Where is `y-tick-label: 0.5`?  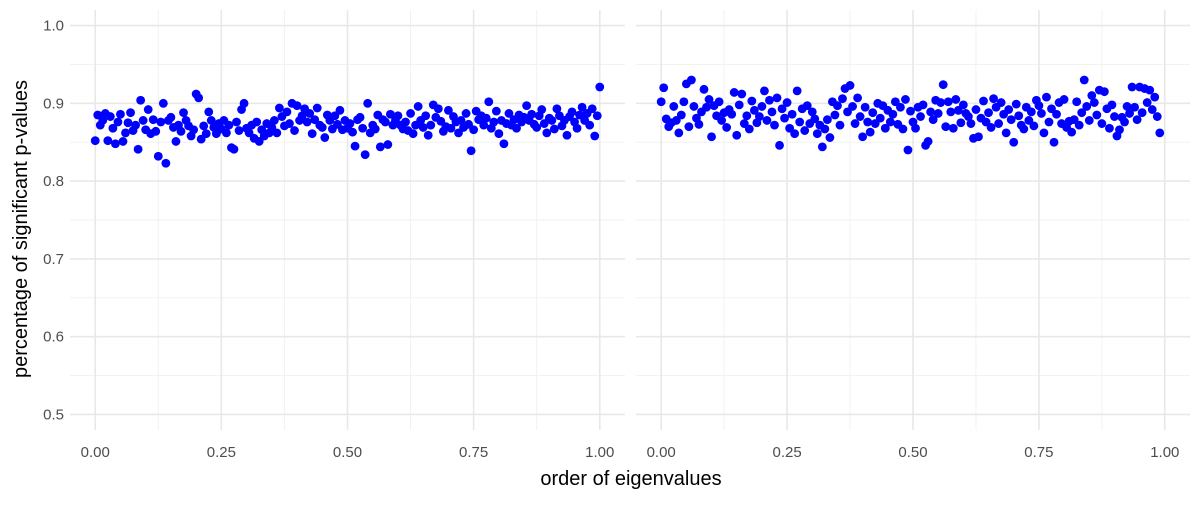 y-tick-label: 0.5 is located at coordinates (53, 414).